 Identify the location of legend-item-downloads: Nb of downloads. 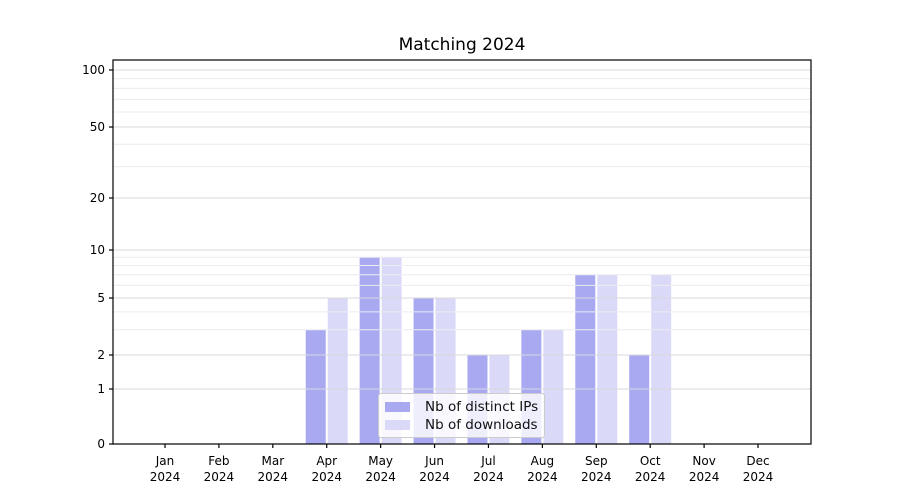
(461, 424).